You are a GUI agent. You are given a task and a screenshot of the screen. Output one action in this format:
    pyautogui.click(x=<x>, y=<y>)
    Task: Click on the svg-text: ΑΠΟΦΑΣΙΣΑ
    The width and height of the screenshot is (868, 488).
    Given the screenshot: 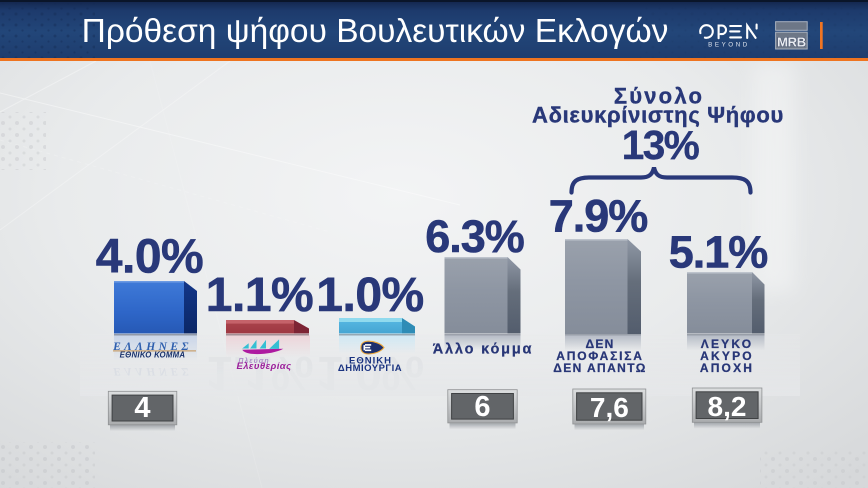 What is the action you would take?
    pyautogui.click(x=599, y=356)
    